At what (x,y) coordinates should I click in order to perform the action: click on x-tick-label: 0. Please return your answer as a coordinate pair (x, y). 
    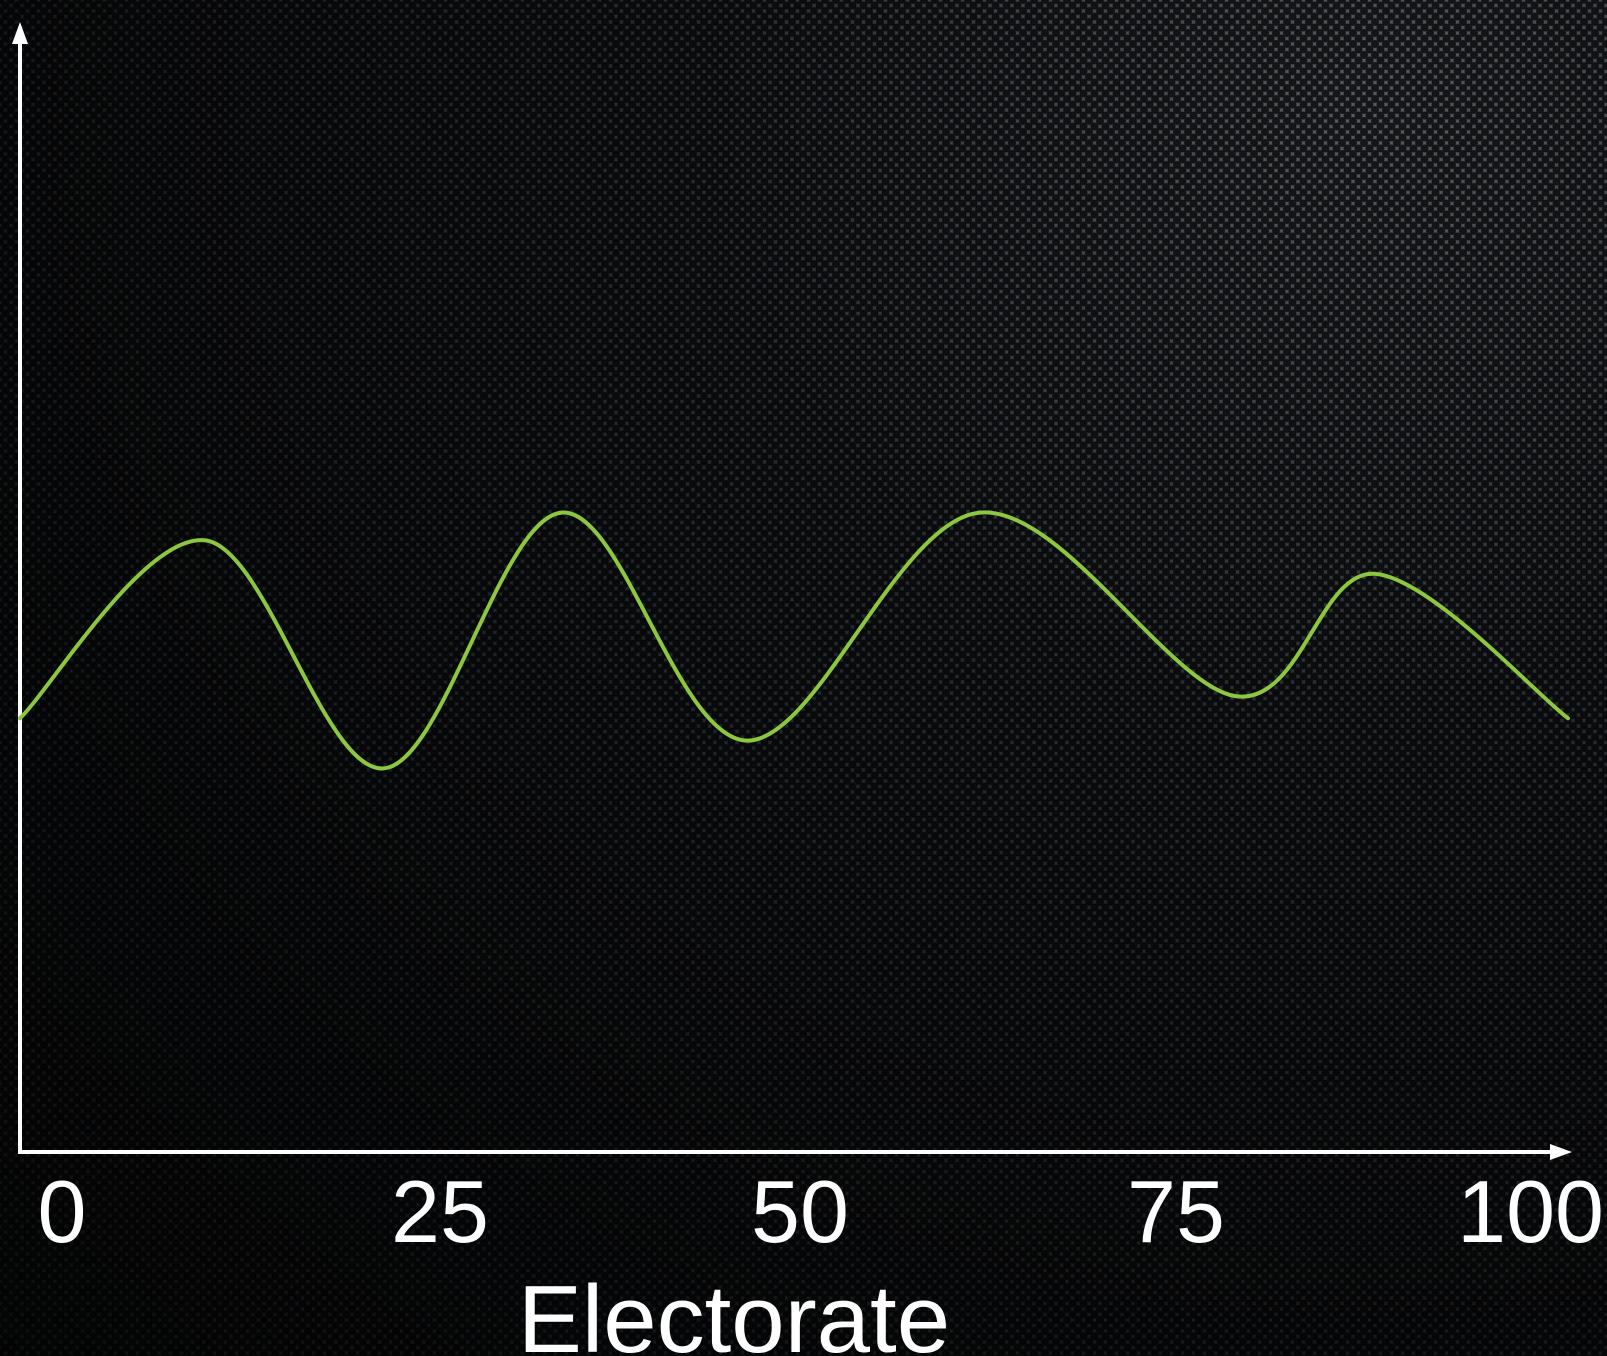
    Looking at the image, I should click on (62, 1211).